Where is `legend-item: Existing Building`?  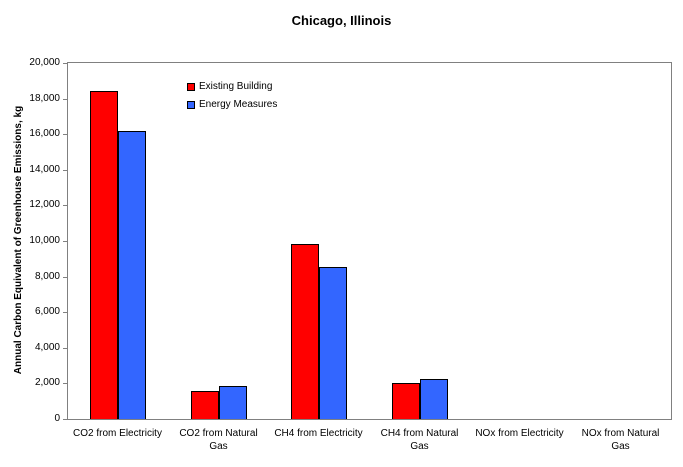
legend-item: Existing Building is located at coordinates (232, 86).